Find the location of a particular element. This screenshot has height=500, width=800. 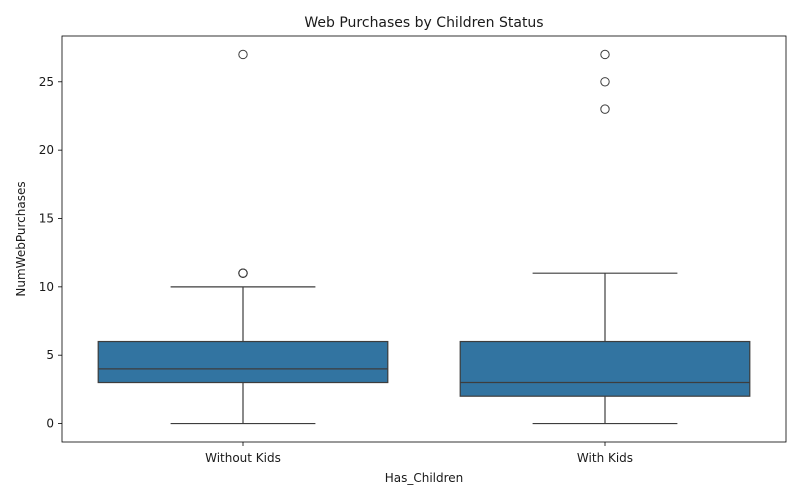

y-axis-title: NumWebPurchases is located at coordinates (21, 238).